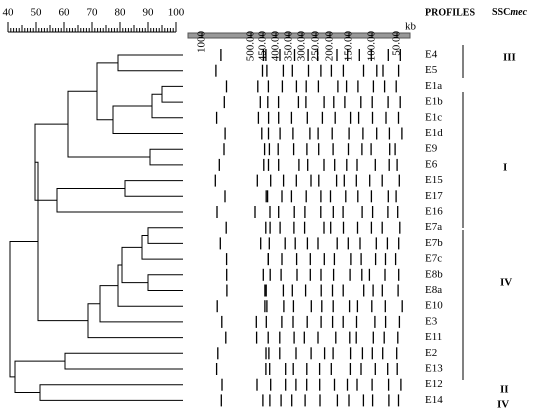  I want to click on profile-label: E5, so click(431, 70).